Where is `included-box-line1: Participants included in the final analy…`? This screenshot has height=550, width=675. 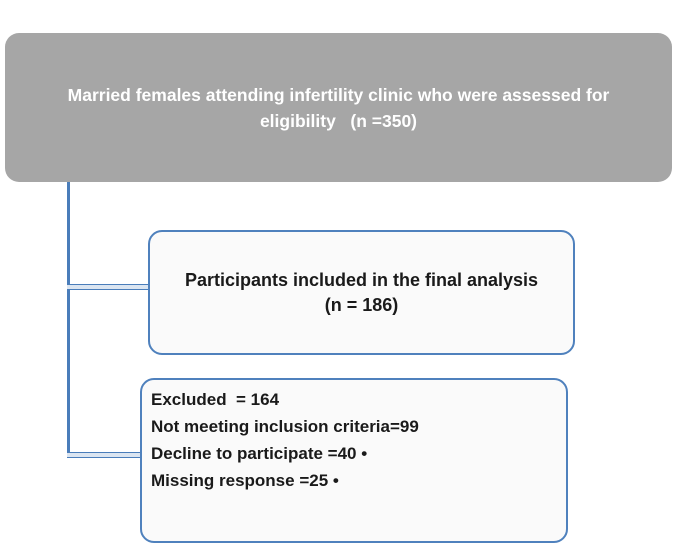
included-box-line1: Participants included in the final analy… is located at coordinates (361, 279).